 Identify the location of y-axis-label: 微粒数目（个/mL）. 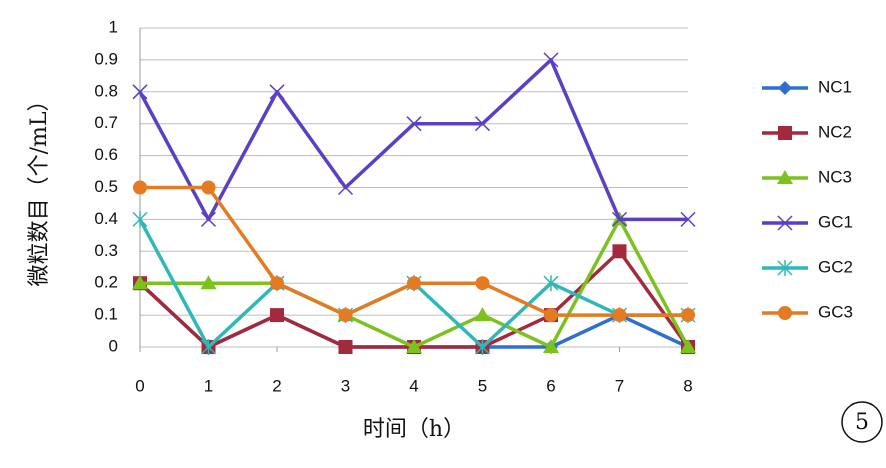
(39, 188).